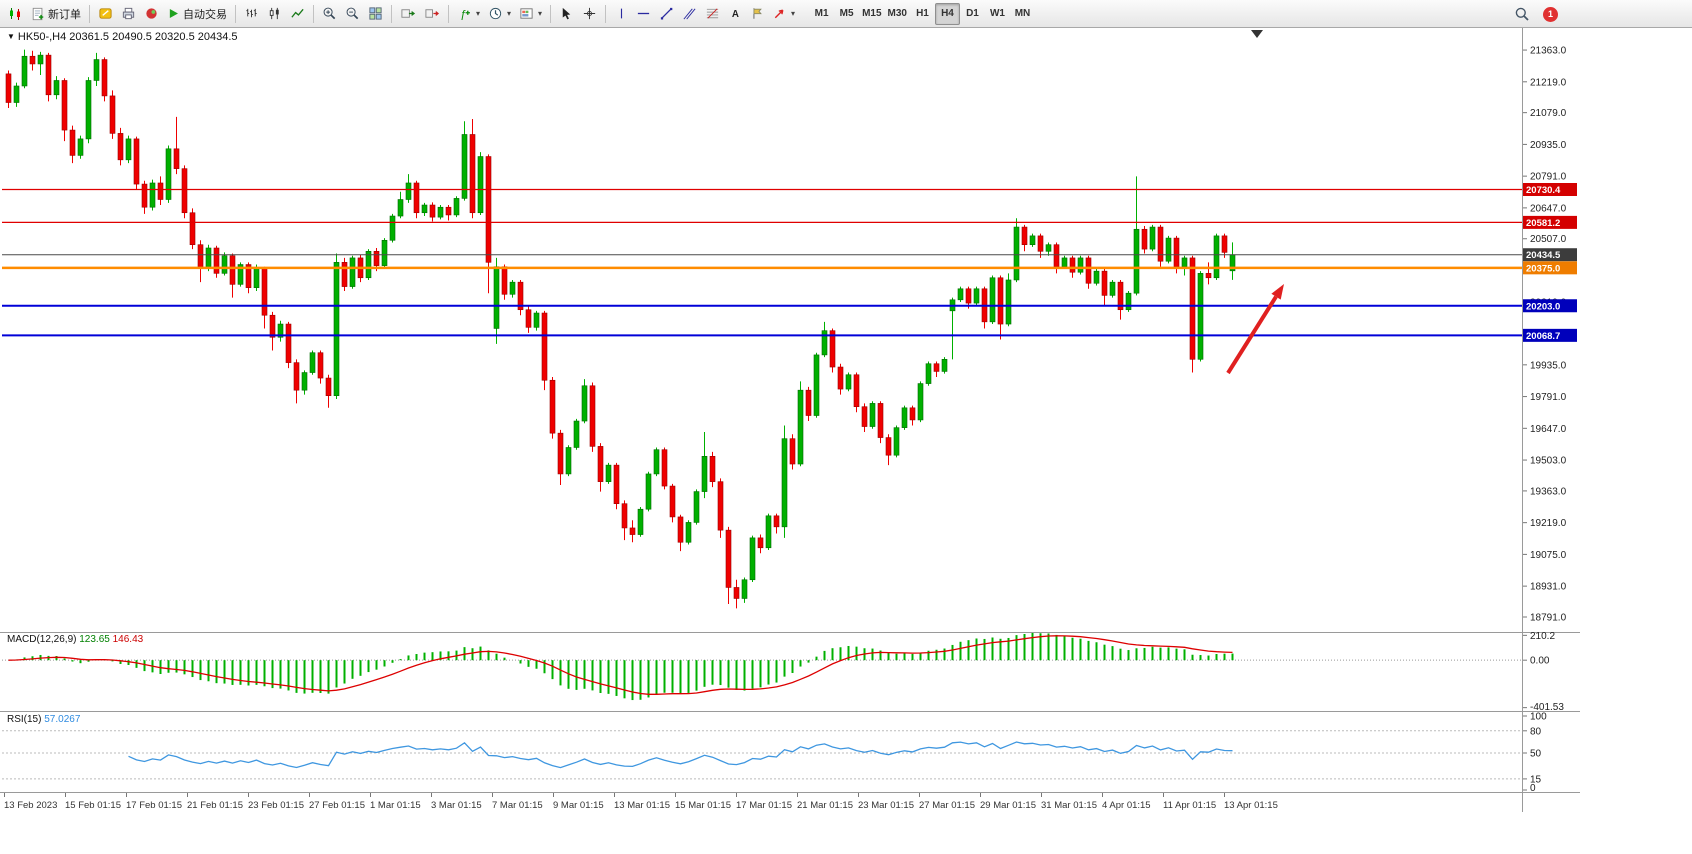  I want to click on line-chart-icon, so click(297, 13).